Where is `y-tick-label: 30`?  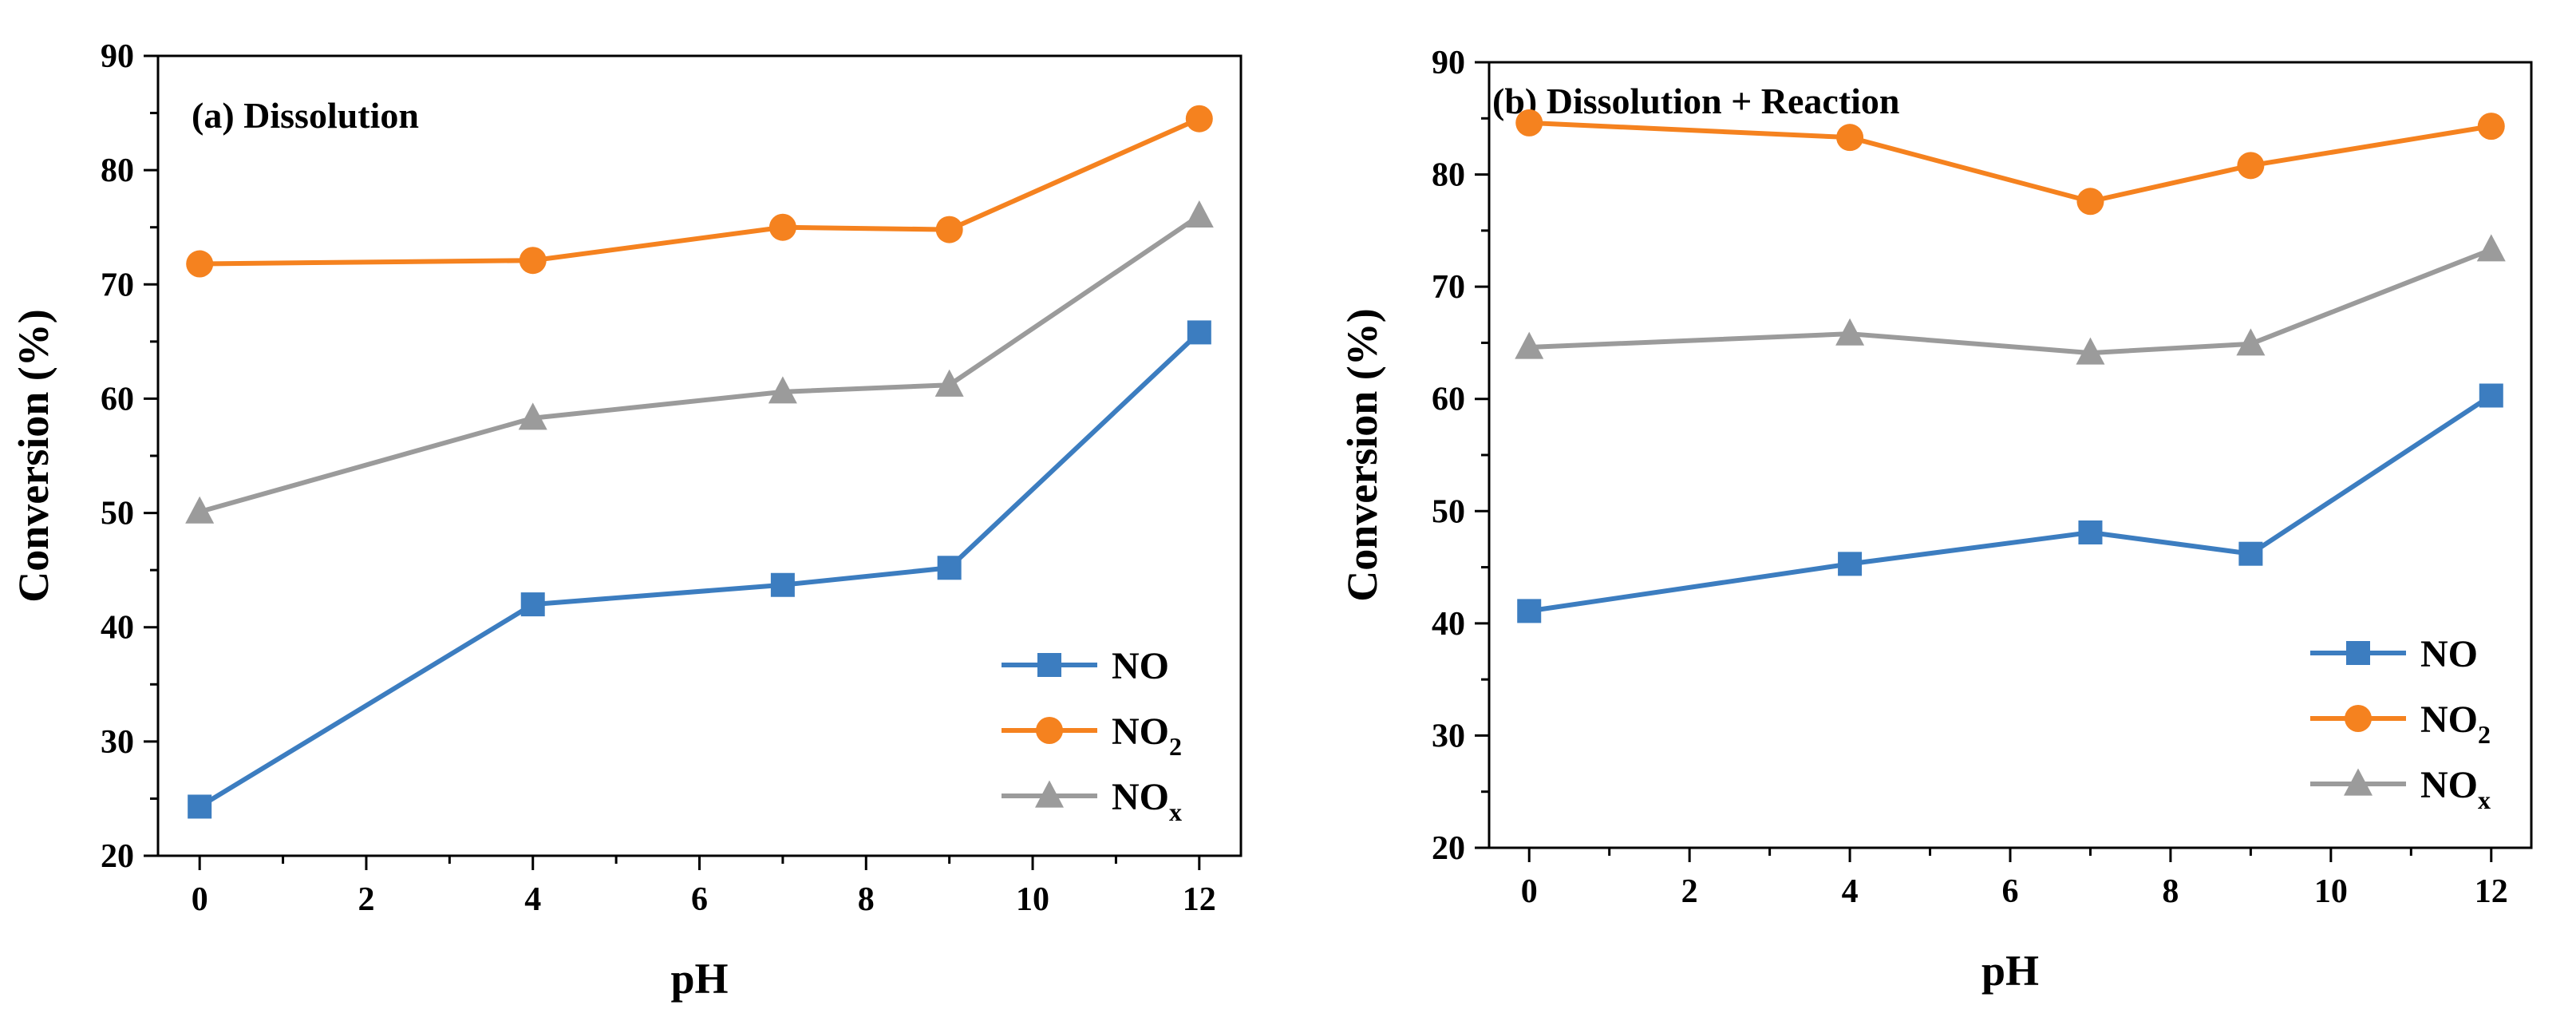
y-tick-label: 30 is located at coordinates (117, 742).